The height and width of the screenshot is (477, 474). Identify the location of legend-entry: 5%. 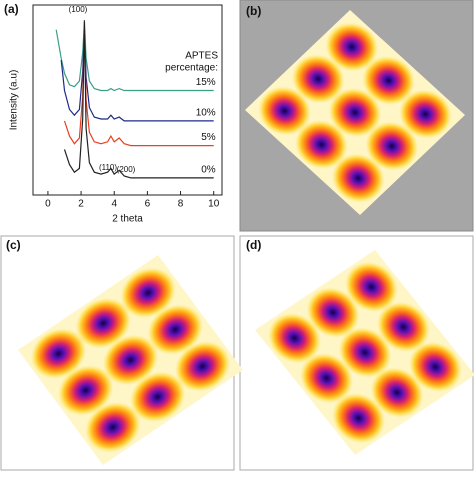
(208, 137).